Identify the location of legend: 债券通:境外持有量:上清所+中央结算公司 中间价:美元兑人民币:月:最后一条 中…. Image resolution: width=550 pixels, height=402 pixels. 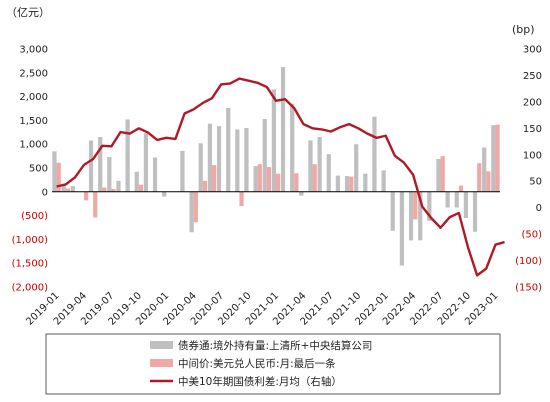
(273, 364).